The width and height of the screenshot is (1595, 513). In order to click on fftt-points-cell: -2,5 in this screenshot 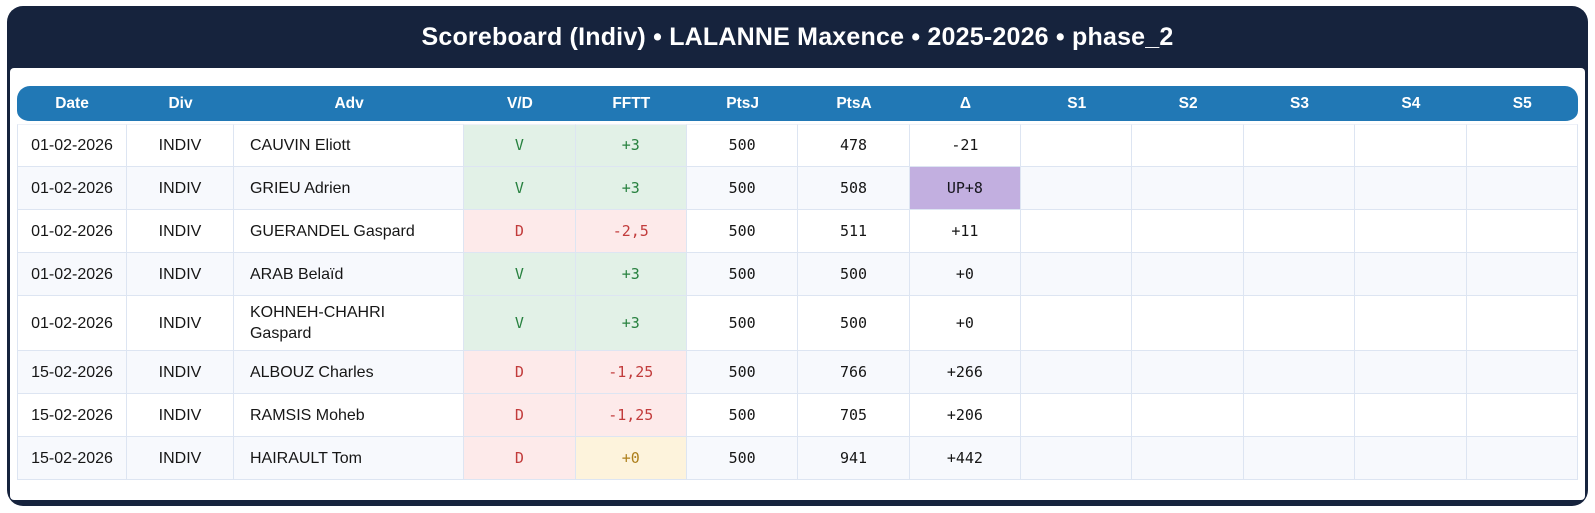, I will do `click(631, 231)`.